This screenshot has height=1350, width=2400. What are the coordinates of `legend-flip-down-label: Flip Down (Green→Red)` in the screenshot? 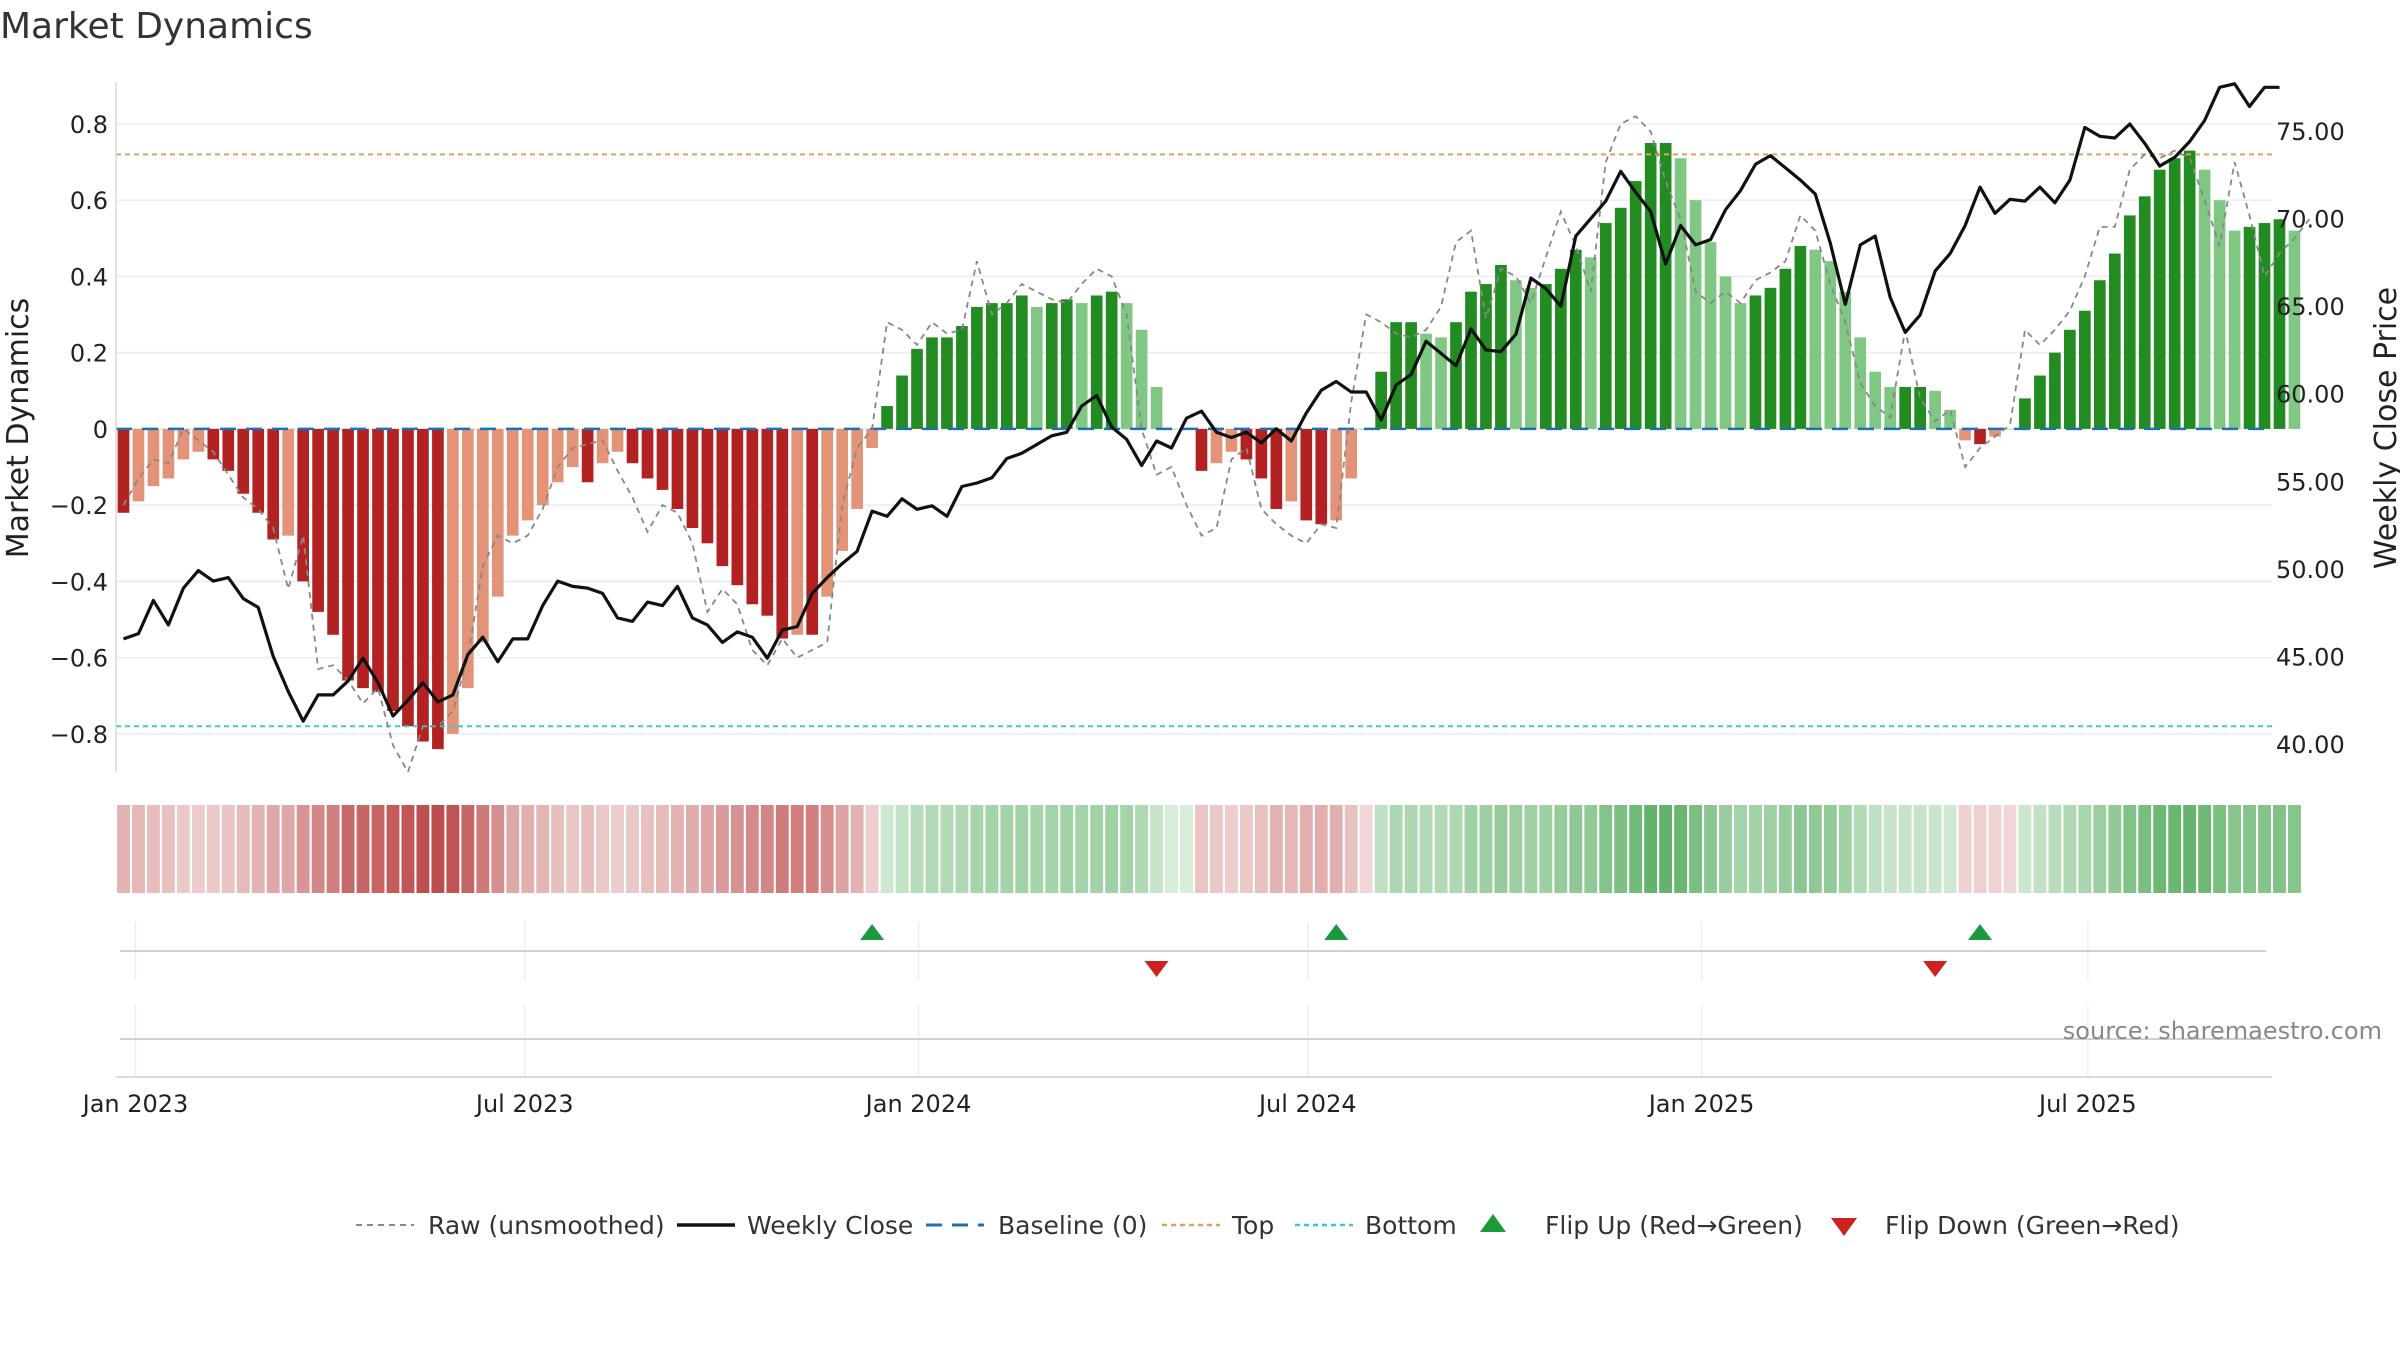 It's located at (2032, 1225).